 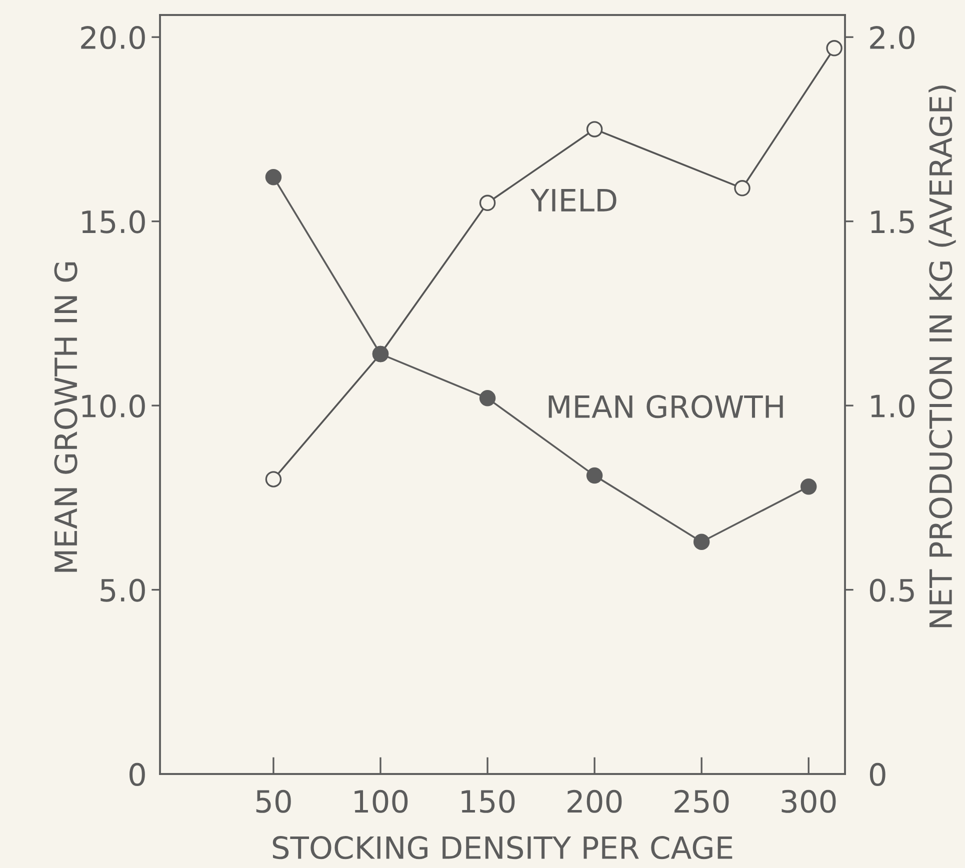 What do you see at coordinates (66, 417) in the screenshot?
I see `y-axis-title: MEAN GROWTH IN G` at bounding box center [66, 417].